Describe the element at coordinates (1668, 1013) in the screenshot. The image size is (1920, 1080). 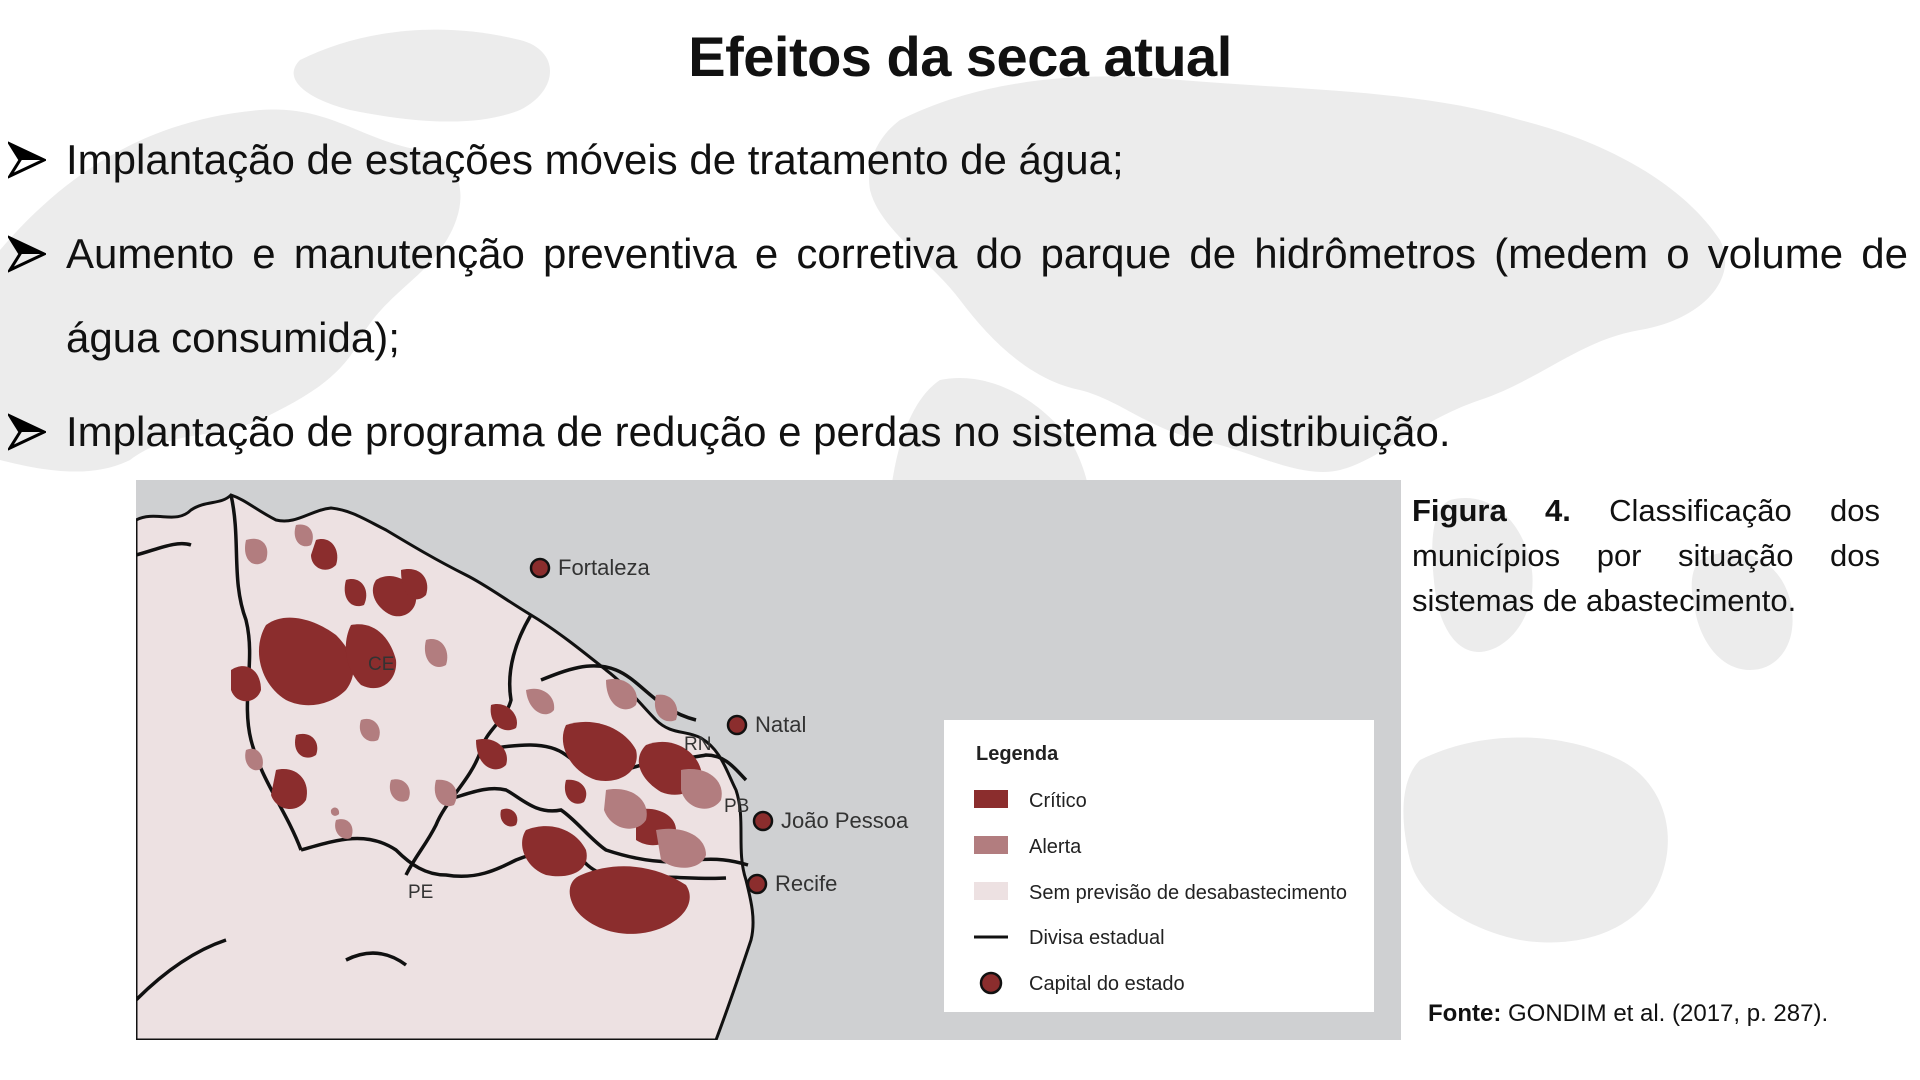
I see `source-text: GONDIM et al. (2017, p. 287).` at that location.